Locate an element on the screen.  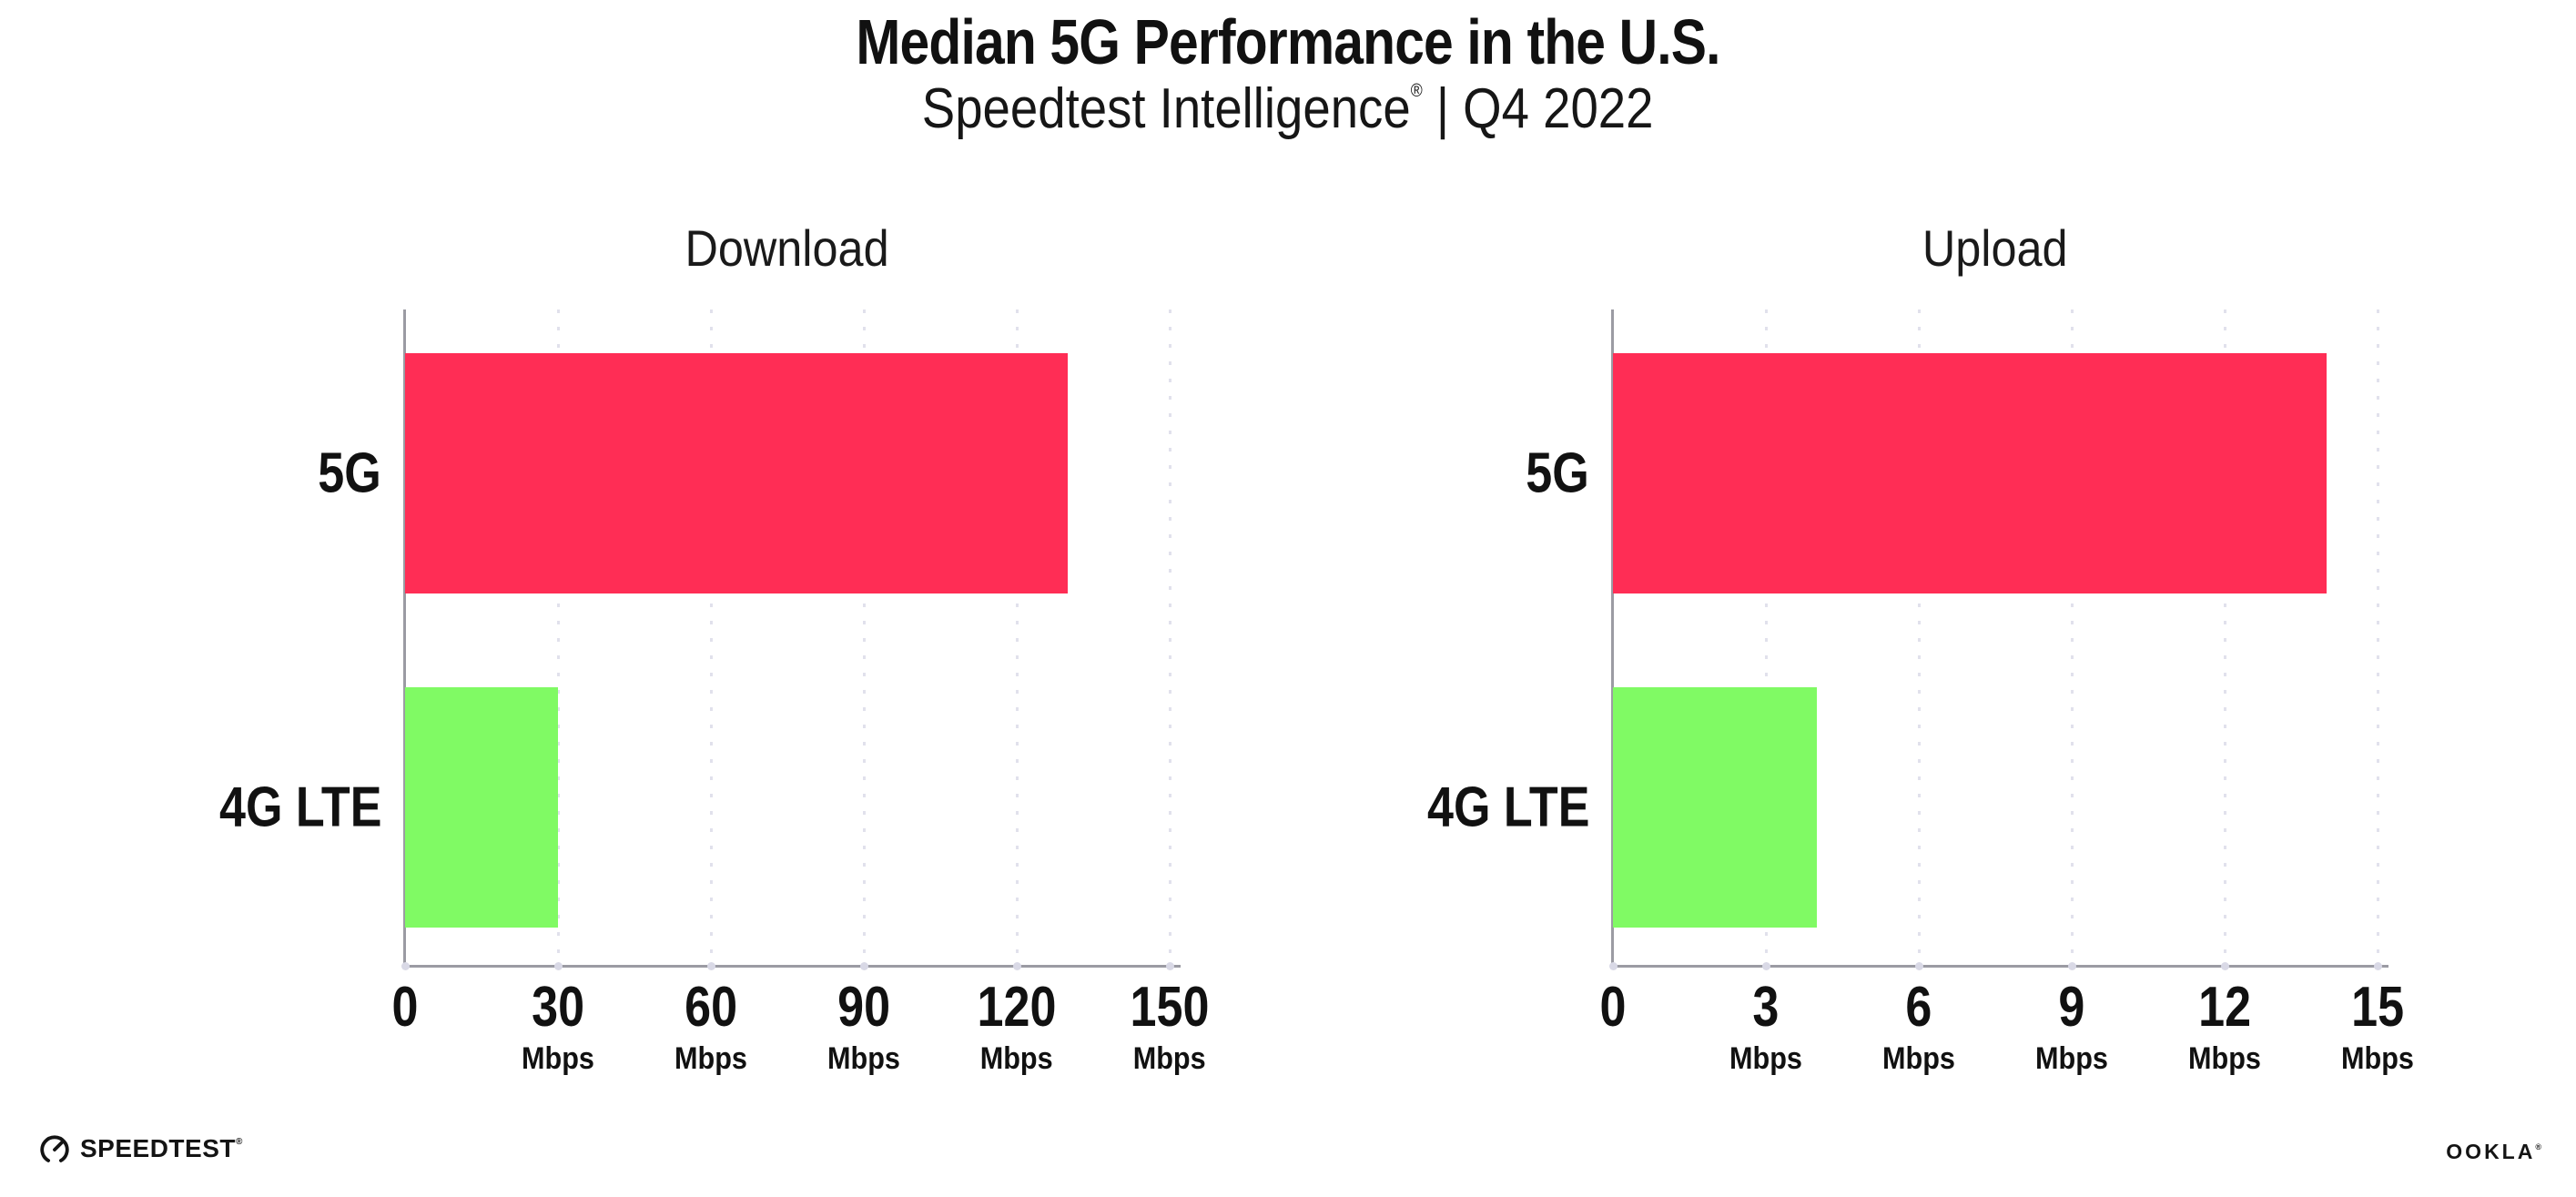
page-title-text: Median 5G Performance in the U.S. is located at coordinates (1288, 41).